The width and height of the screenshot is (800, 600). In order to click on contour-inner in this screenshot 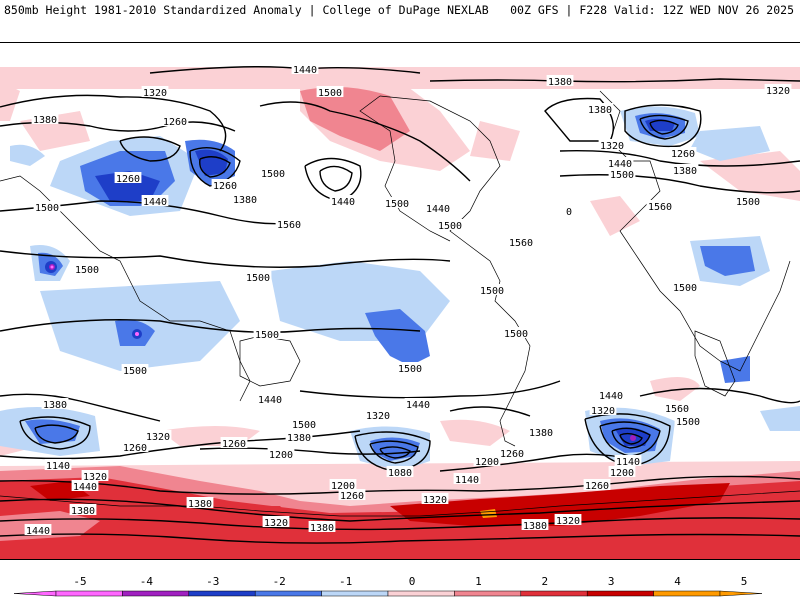, I will do `click(631, 438)`.